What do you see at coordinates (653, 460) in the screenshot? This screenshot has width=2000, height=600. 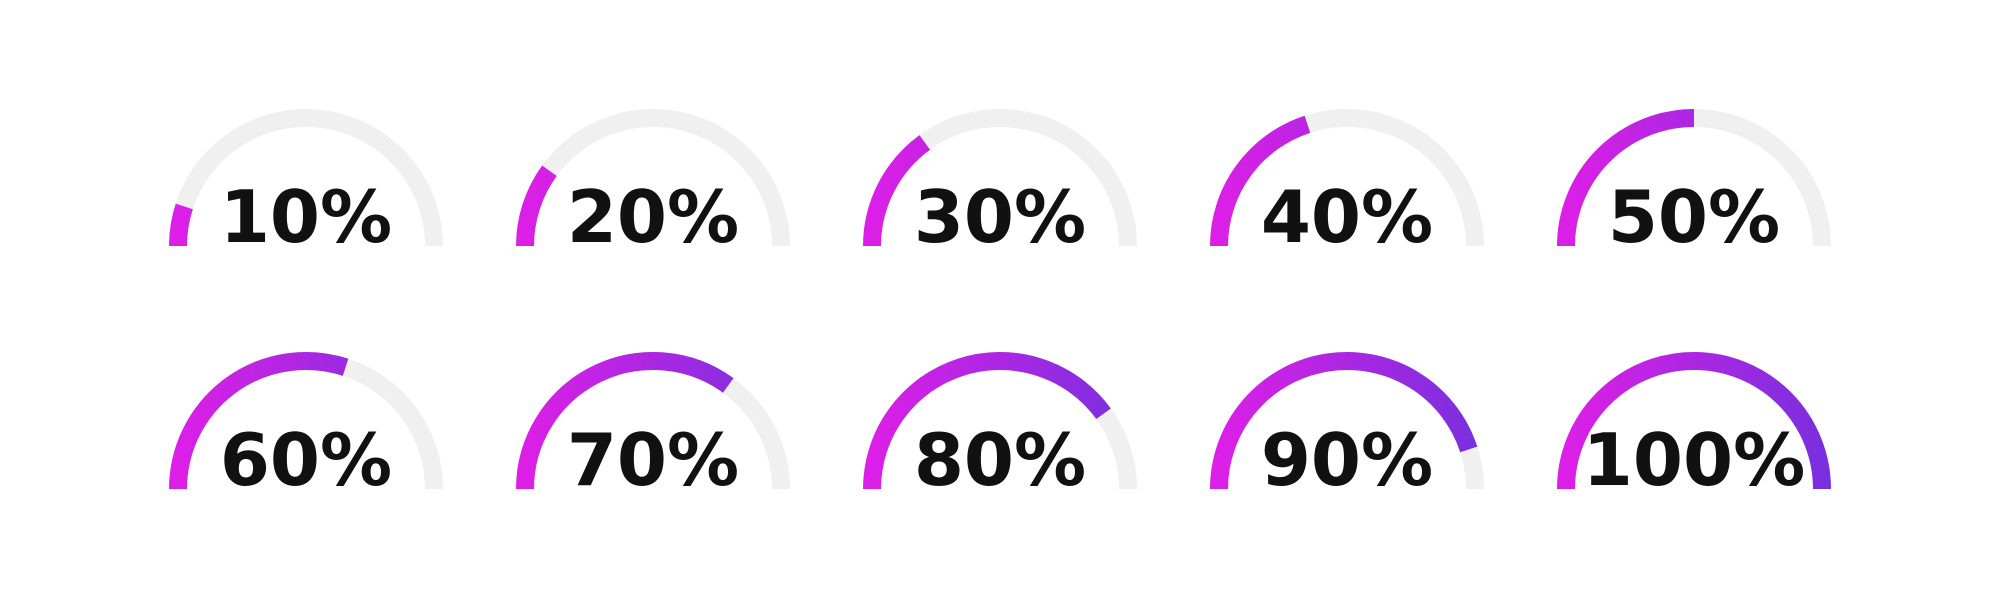 I see `gauge-label: 70%` at bounding box center [653, 460].